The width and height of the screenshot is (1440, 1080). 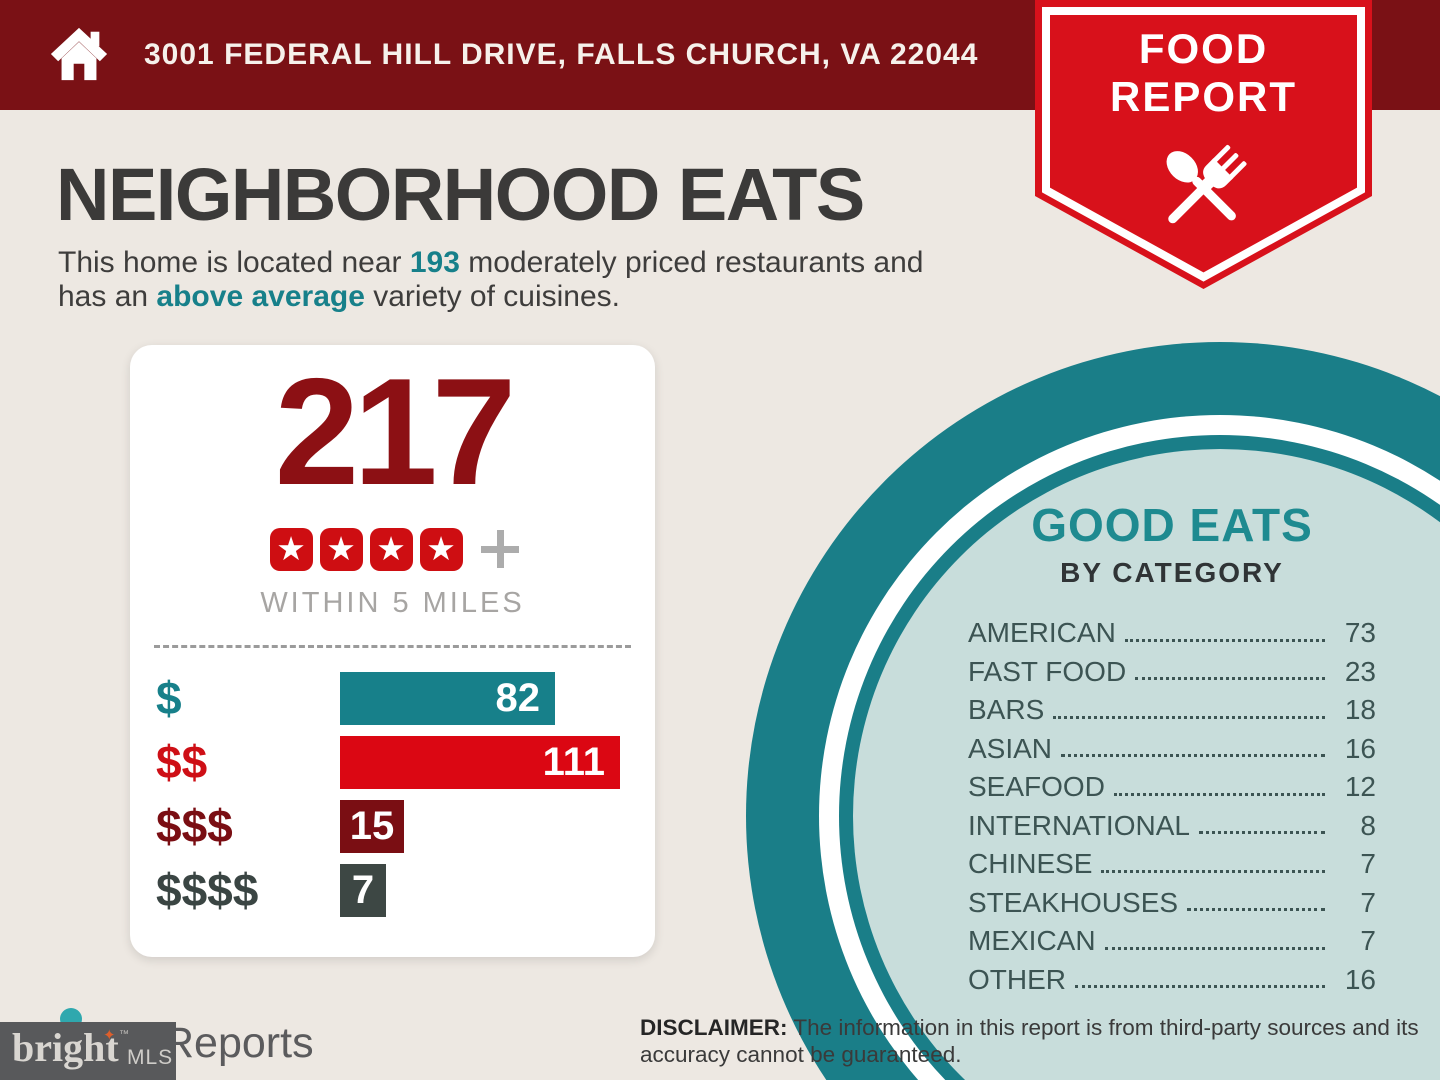 I want to click on category-name: BARS, so click(x=1006, y=710).